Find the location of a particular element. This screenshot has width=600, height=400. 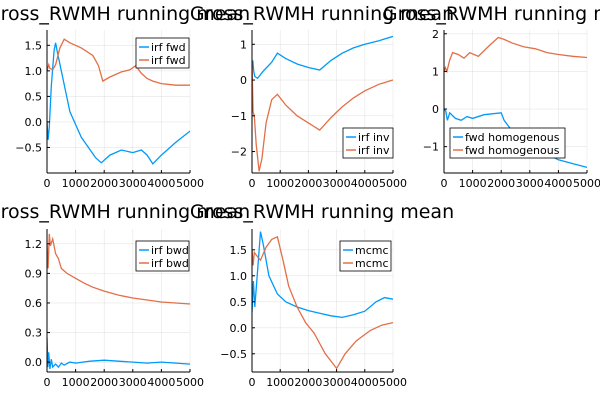

y-tick-label: 0.6 is located at coordinates (34, 303).